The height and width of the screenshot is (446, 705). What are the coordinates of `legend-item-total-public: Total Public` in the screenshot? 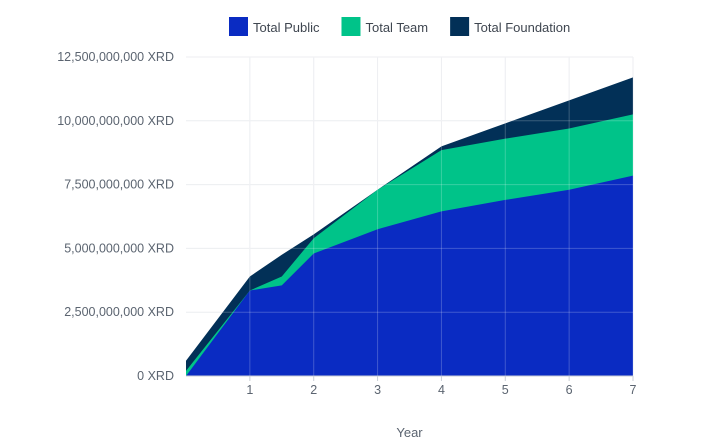 It's located at (274, 26).